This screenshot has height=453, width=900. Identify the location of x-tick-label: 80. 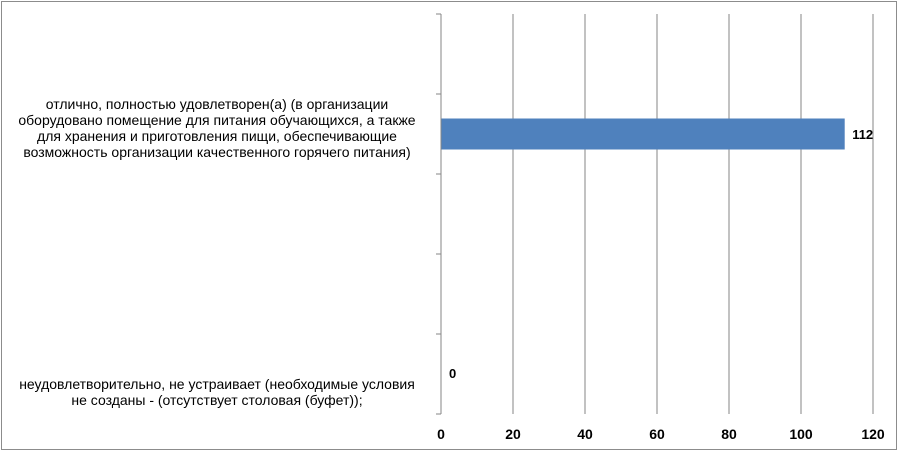
(729, 434).